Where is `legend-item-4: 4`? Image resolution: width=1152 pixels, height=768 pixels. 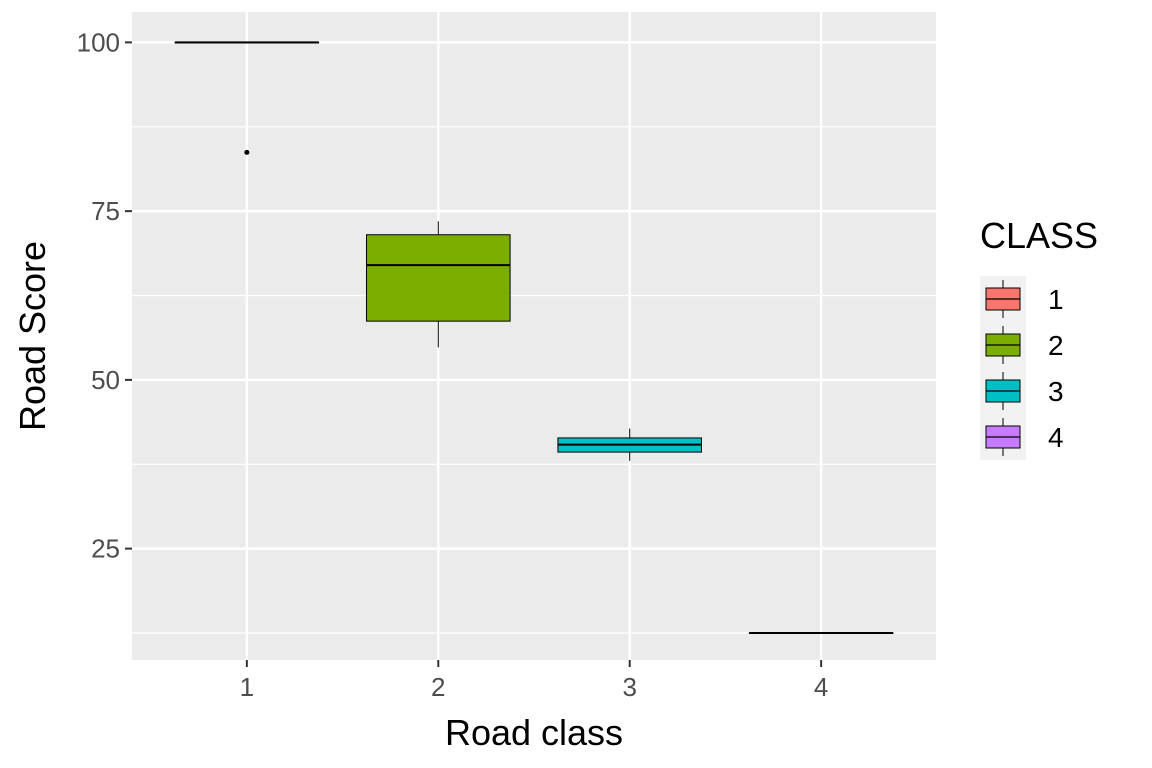 legend-item-4: 4 is located at coordinates (1024, 437).